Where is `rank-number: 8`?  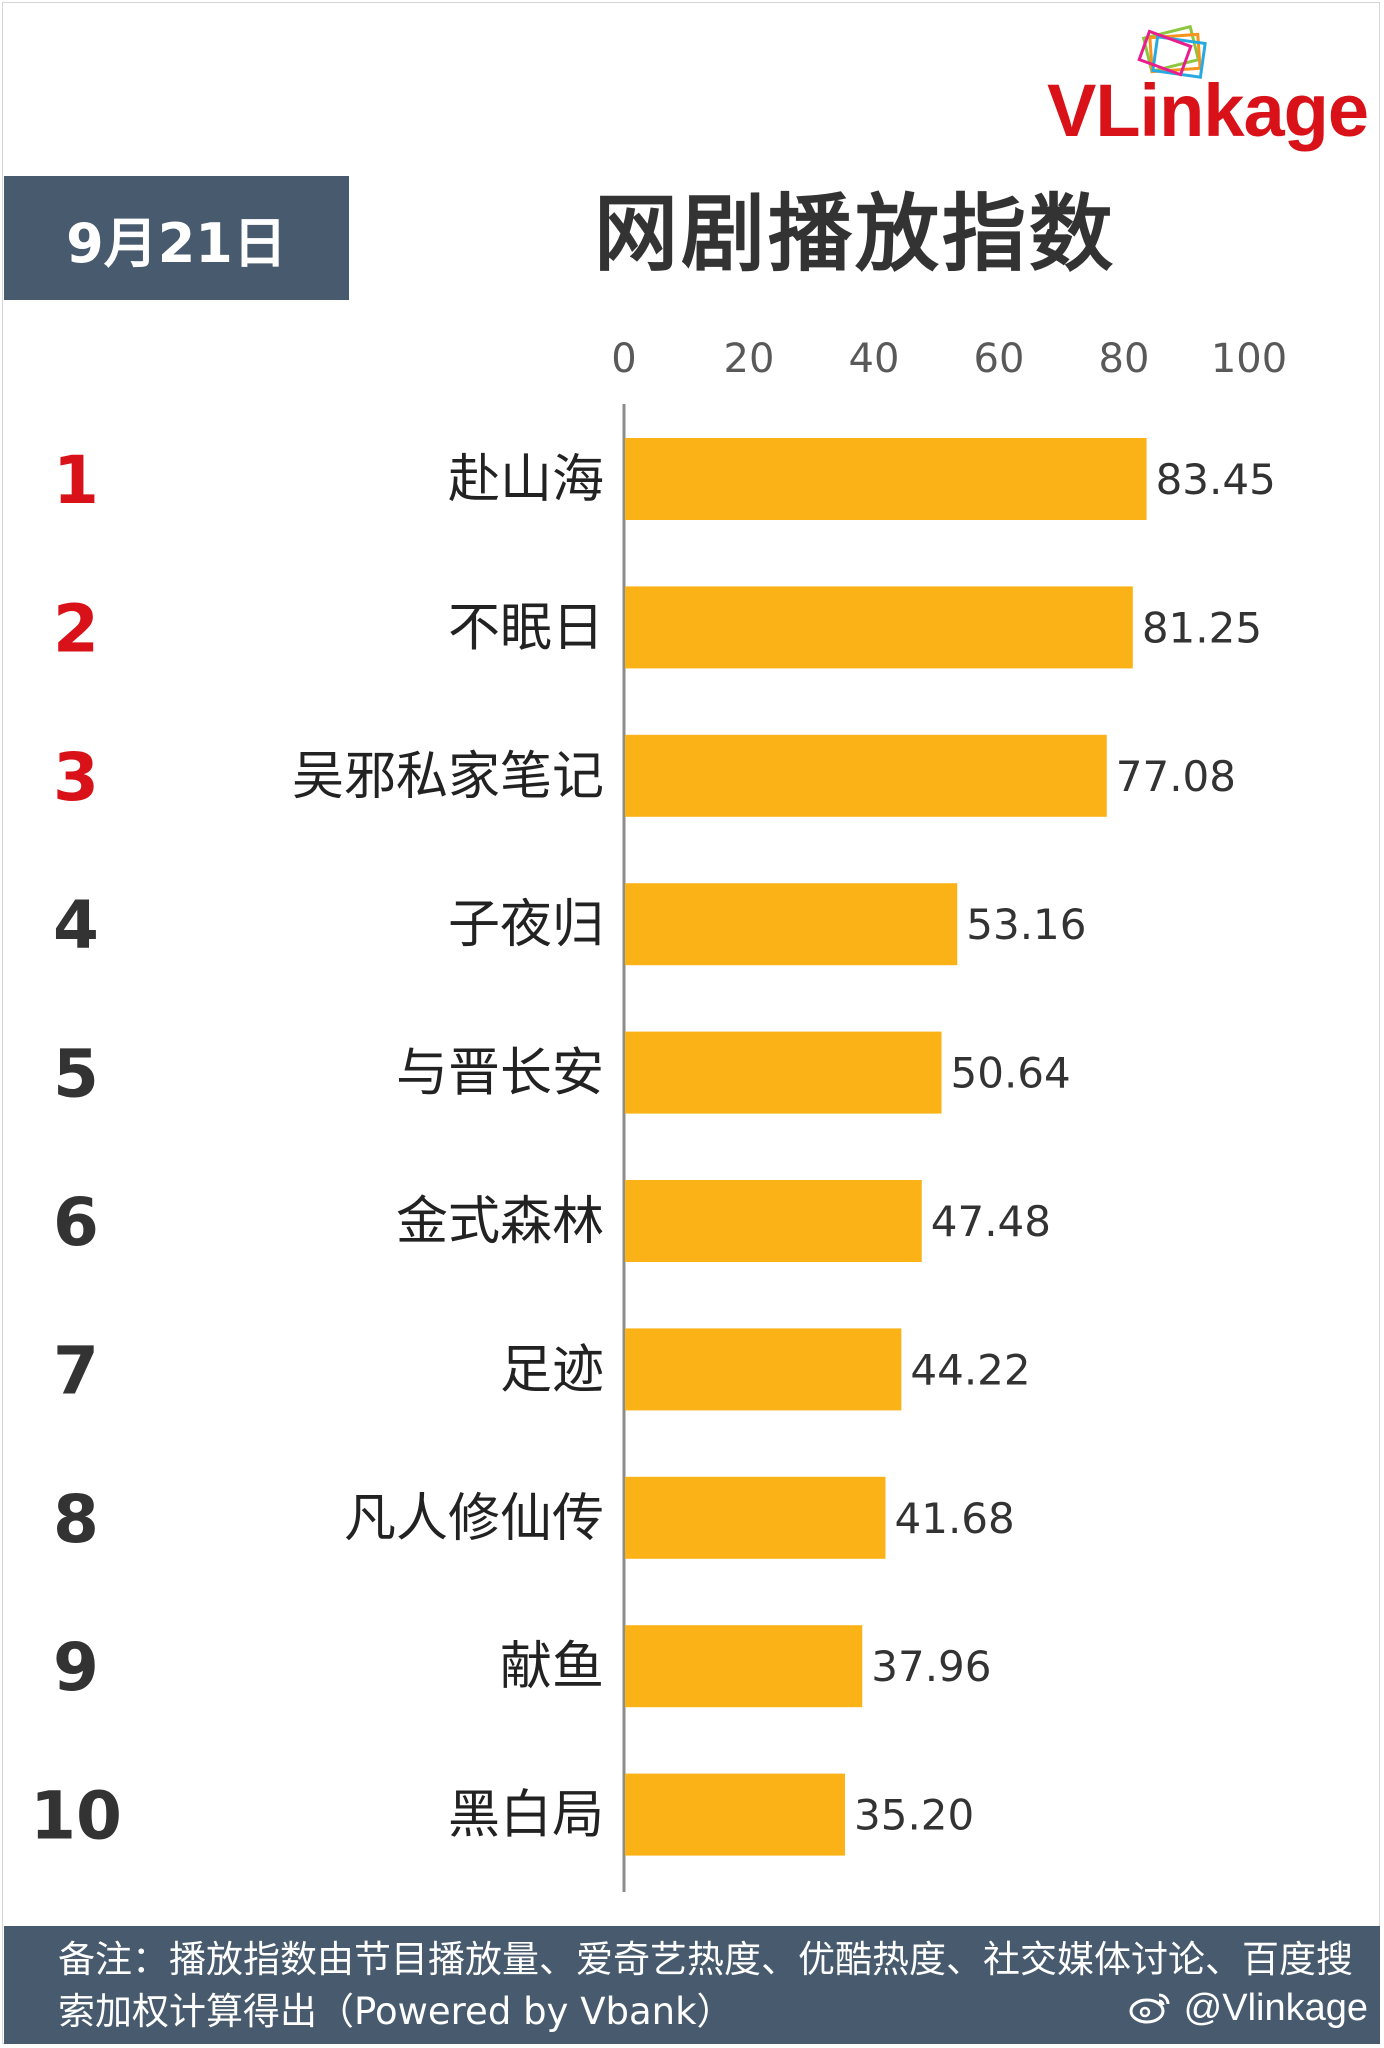
rank-number: 8 is located at coordinates (76, 1519).